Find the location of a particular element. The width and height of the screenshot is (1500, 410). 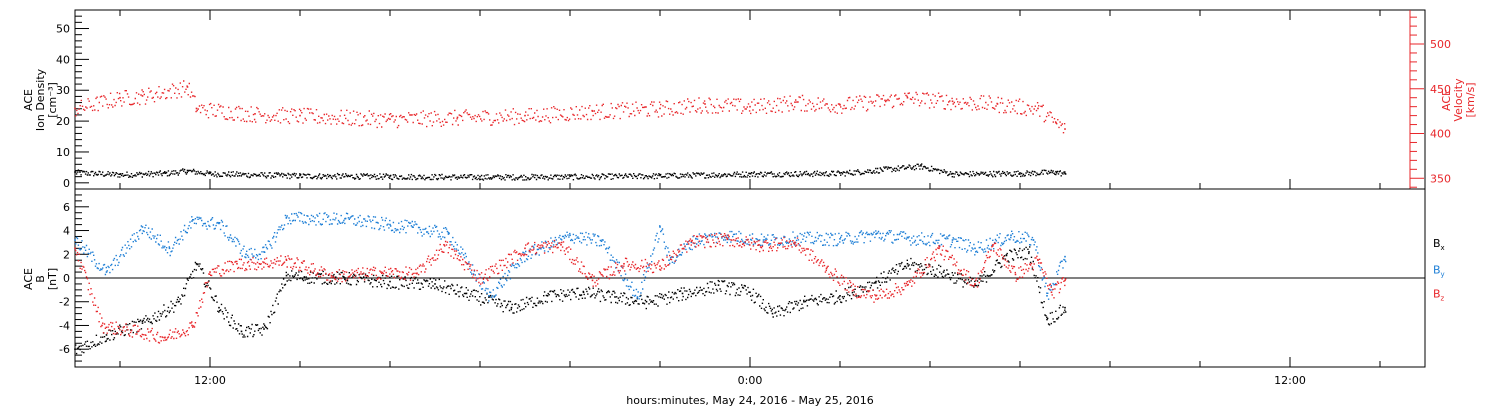

field-label-line-1: ACE is located at coordinates (28, 279).